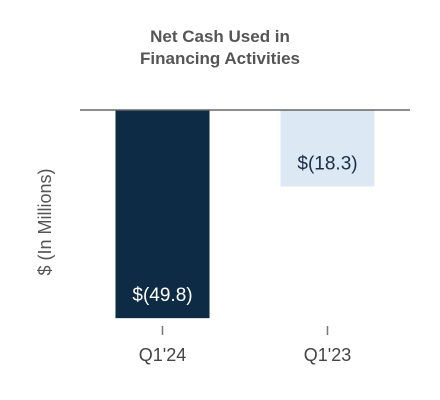 The image size is (440, 400). Describe the element at coordinates (45, 221) in the screenshot. I see `y-axis-label: $ (In Millions)` at that location.